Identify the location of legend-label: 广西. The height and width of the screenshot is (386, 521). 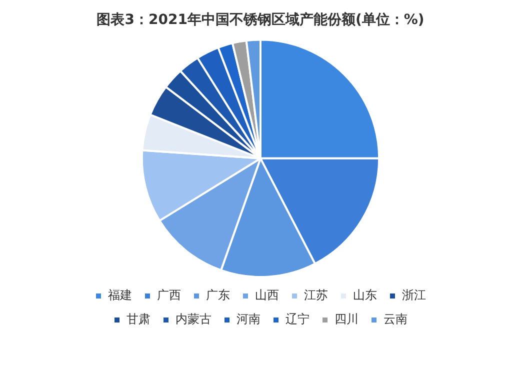
(169, 295).